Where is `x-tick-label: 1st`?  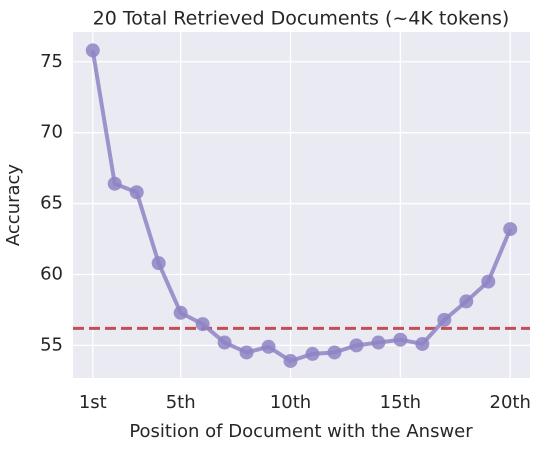
x-tick-label: 1st is located at coordinates (93, 402).